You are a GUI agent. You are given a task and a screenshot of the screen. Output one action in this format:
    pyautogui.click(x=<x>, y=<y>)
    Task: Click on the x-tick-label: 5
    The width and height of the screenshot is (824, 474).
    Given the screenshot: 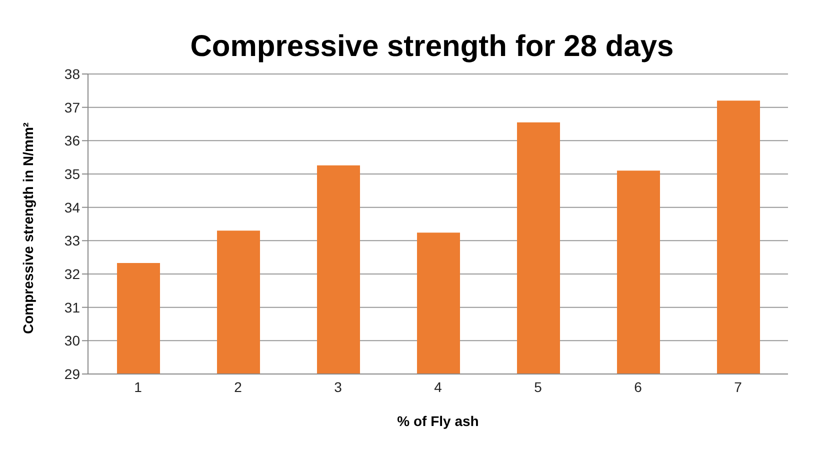 What is the action you would take?
    pyautogui.click(x=538, y=386)
    